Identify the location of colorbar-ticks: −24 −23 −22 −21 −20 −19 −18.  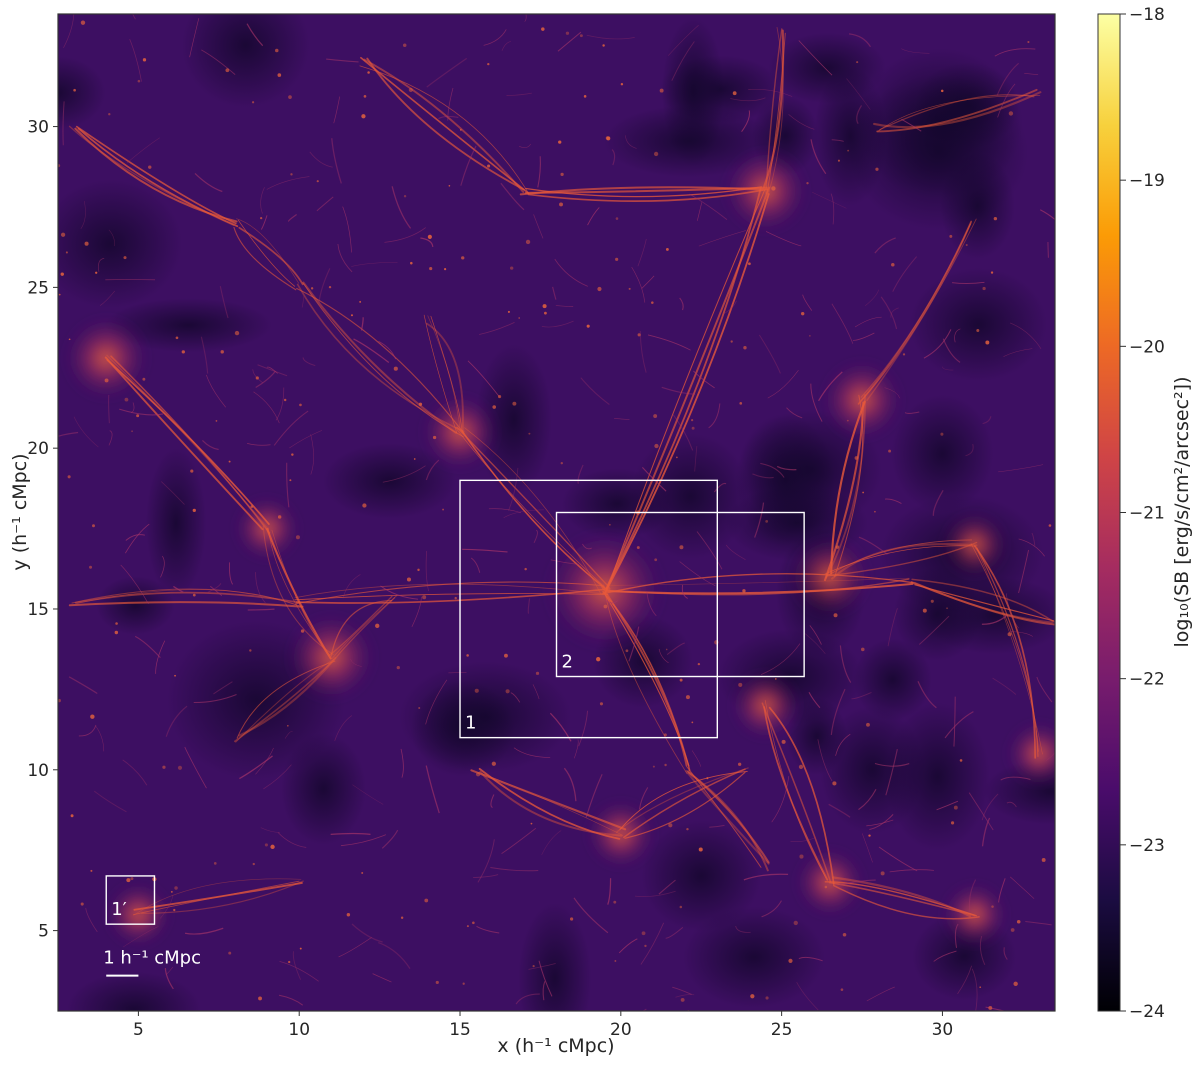
(1142, 513).